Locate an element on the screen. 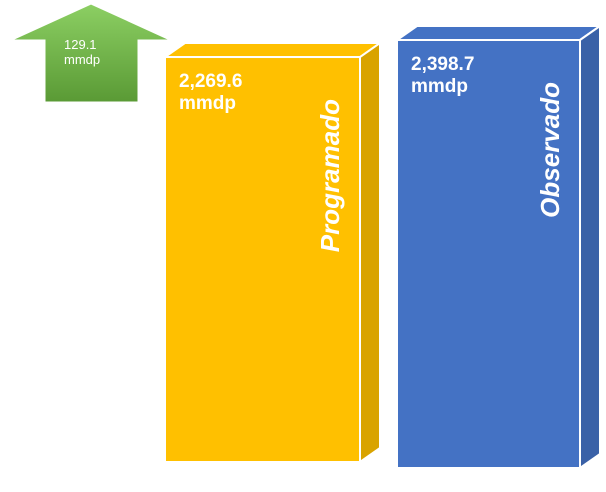 This screenshot has height=492, width=606. difference-arrow is located at coordinates (91, 53).